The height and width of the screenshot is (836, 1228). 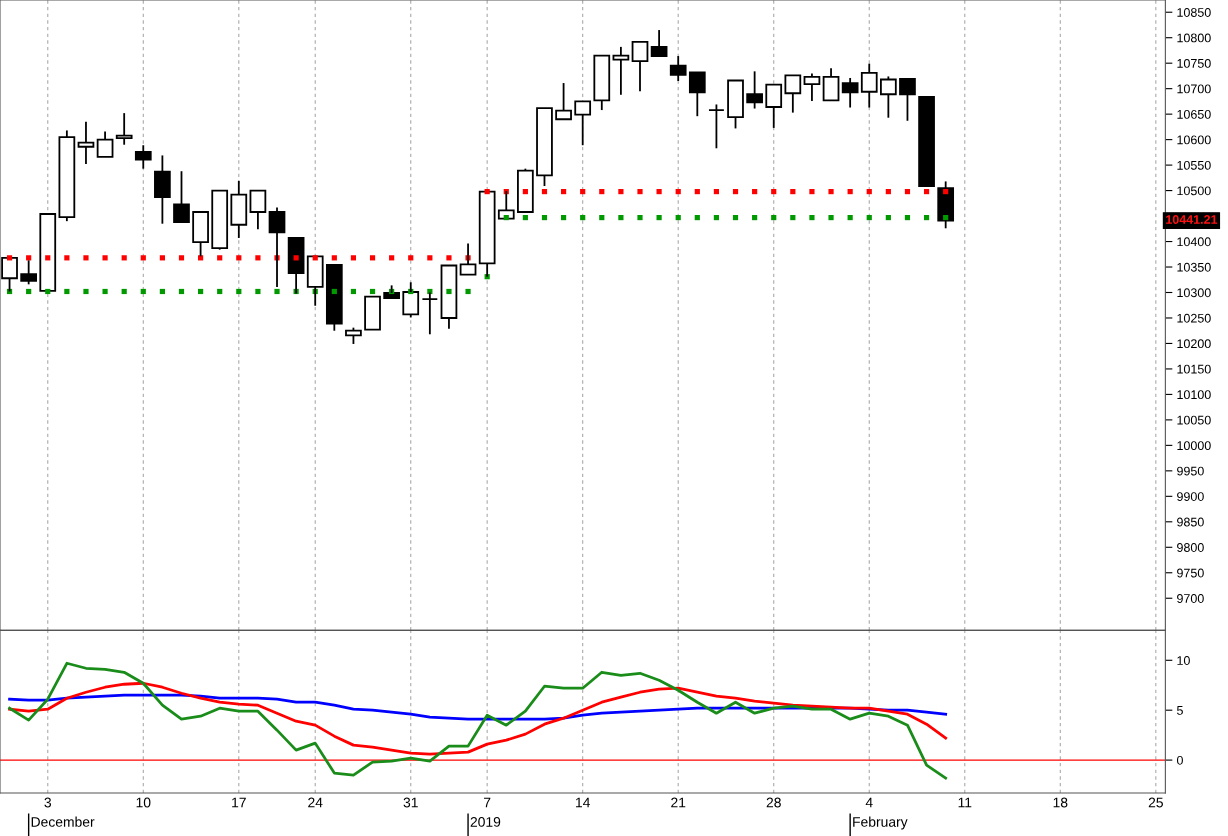 I want to click on text: 10441.21, so click(x=1192, y=219).